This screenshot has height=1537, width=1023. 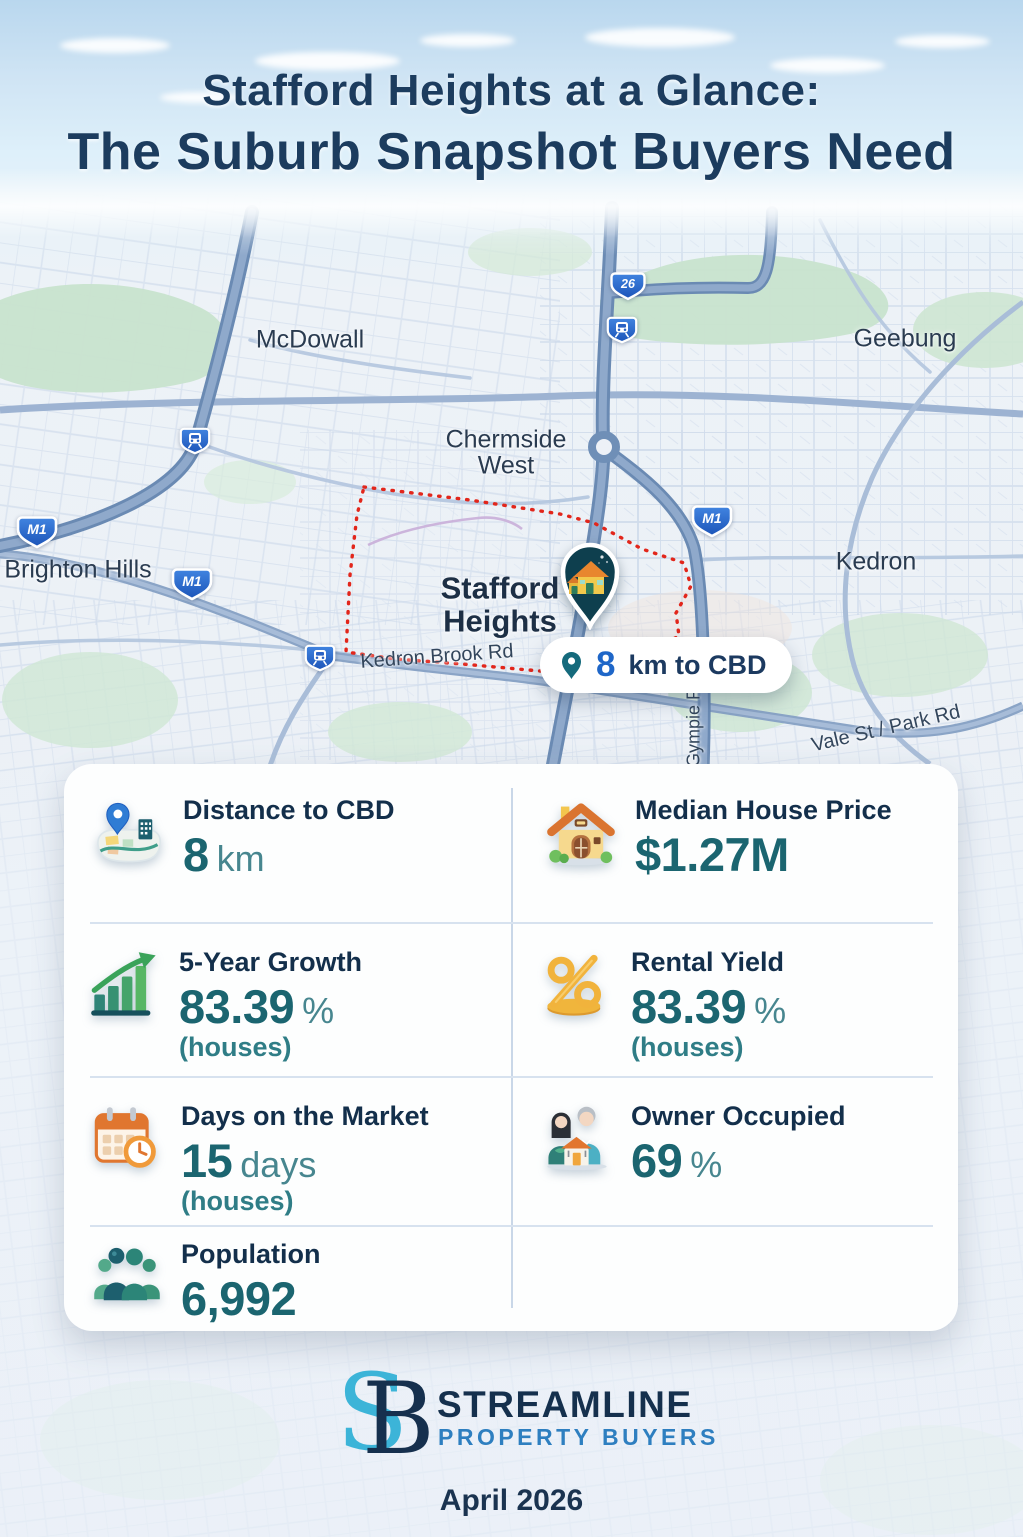 What do you see at coordinates (628, 284) in the screenshot?
I see `svg-text: 26` at bounding box center [628, 284].